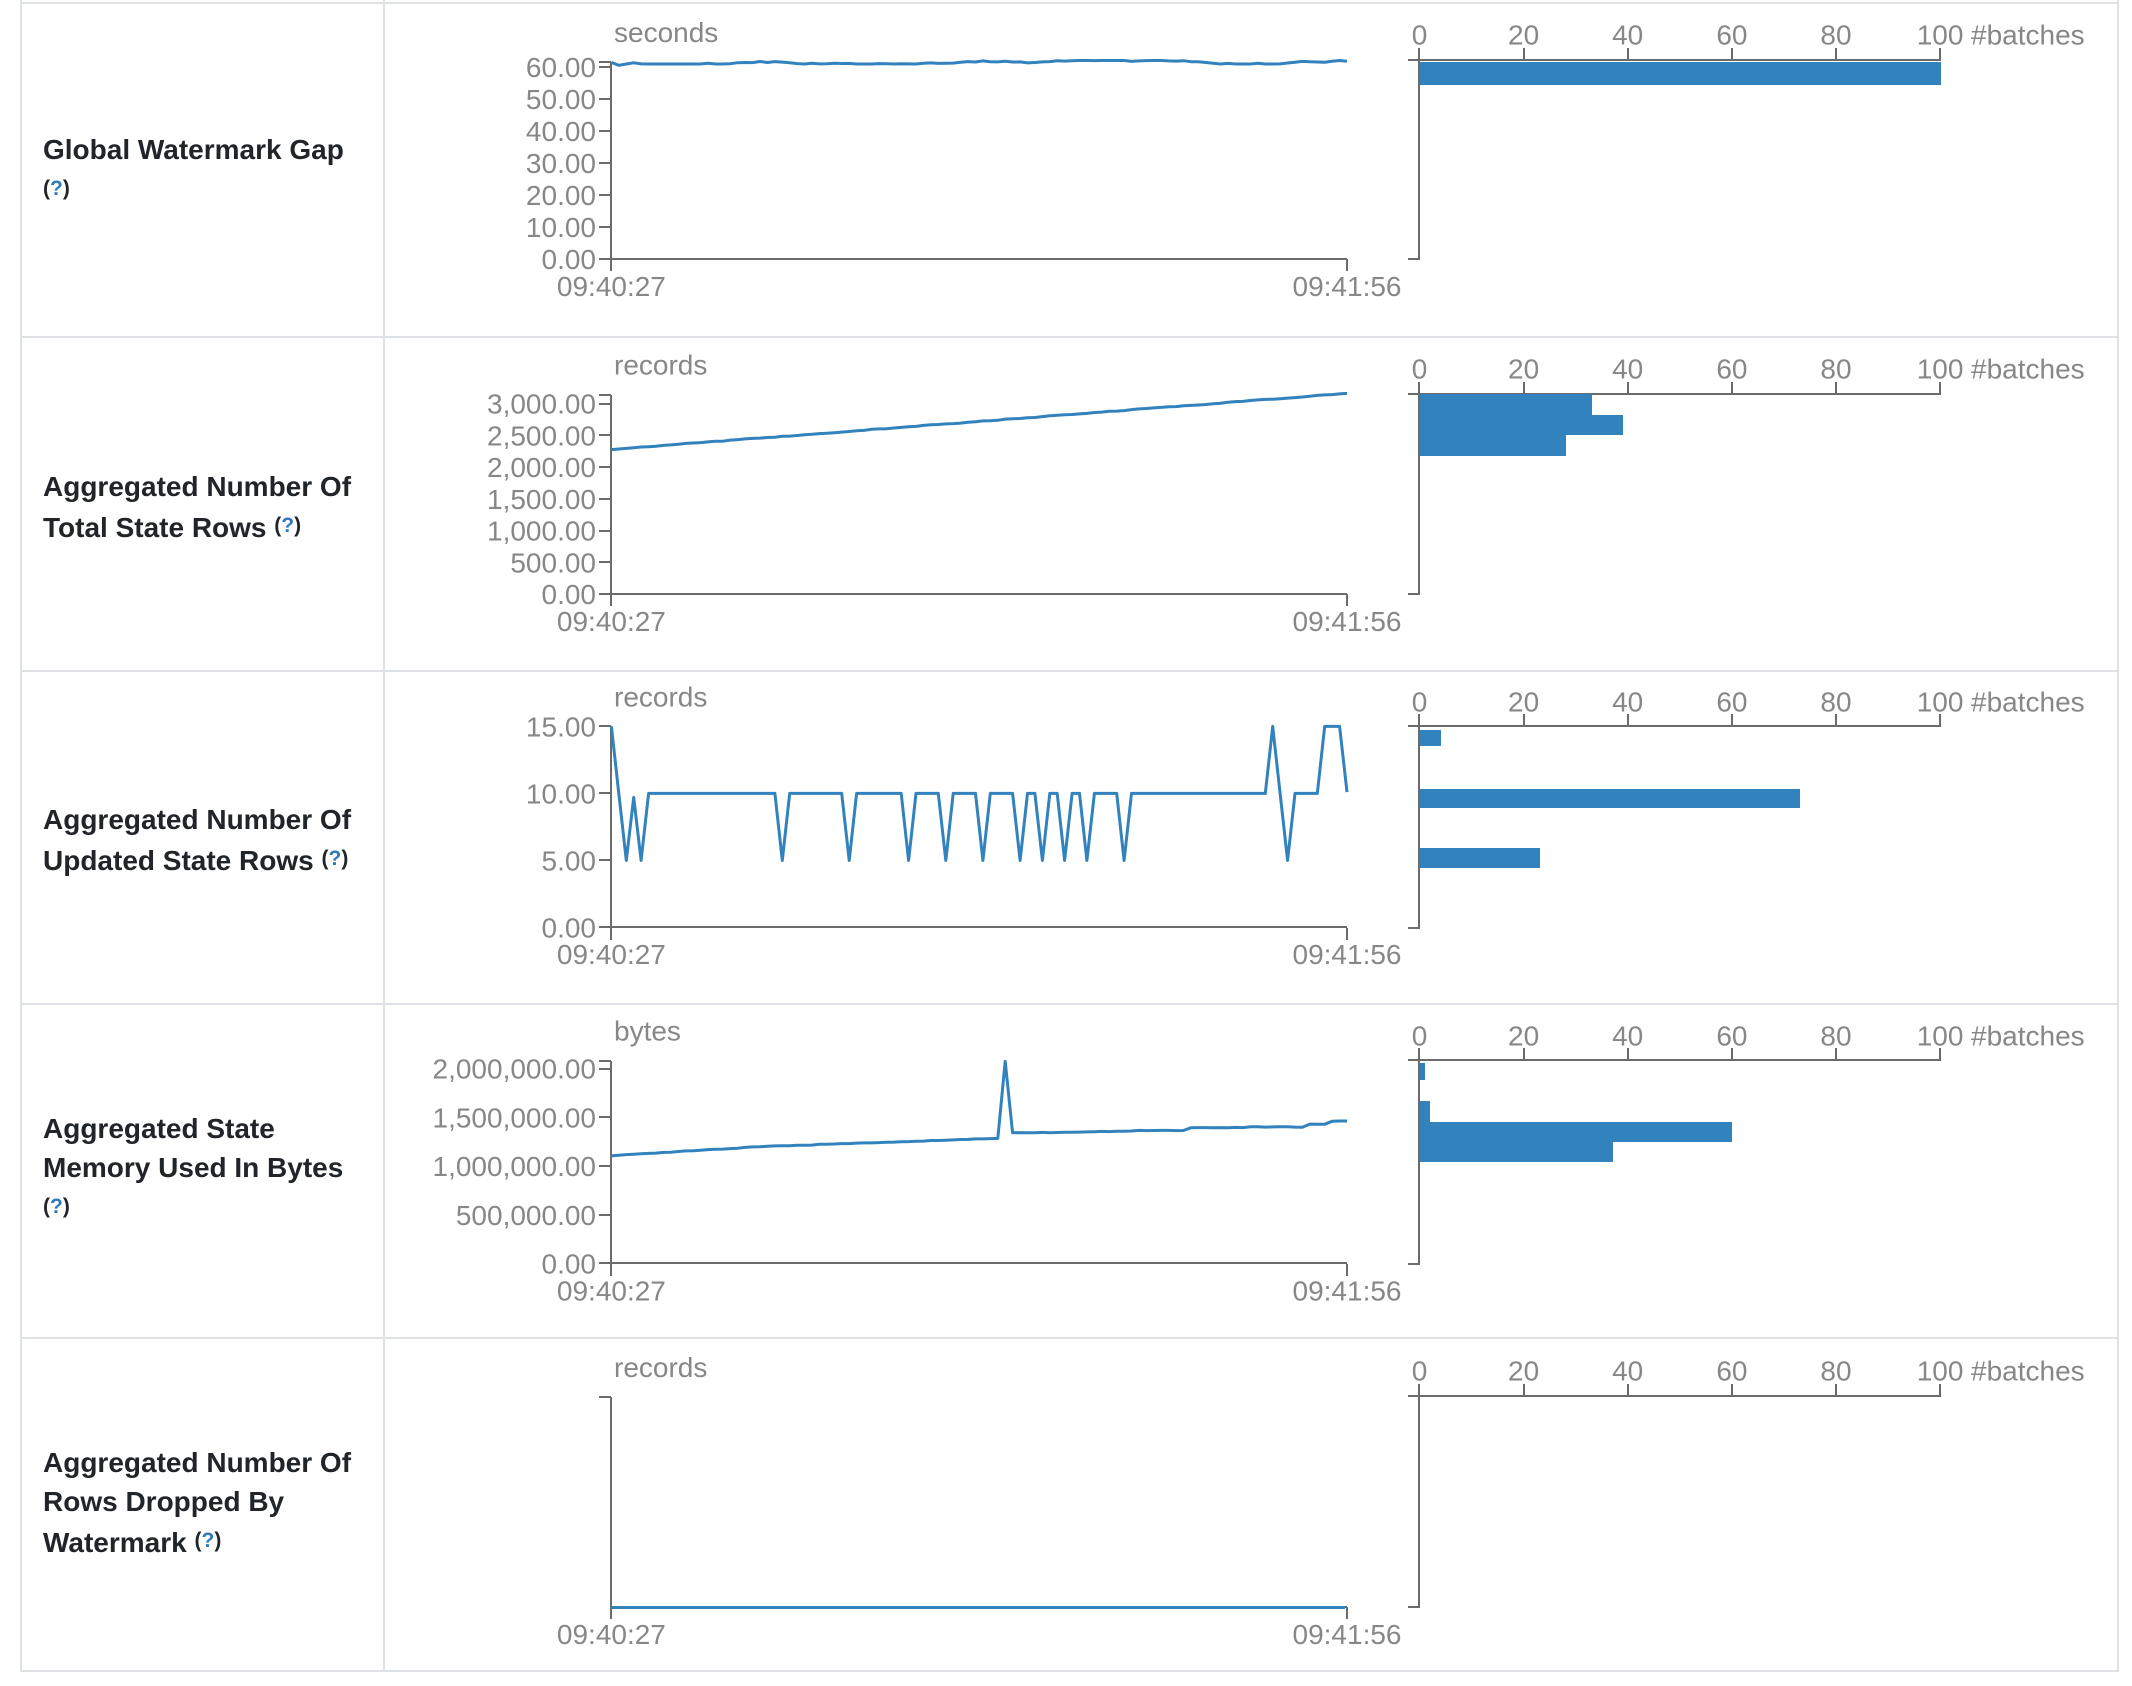 The width and height of the screenshot is (2132, 1686). Describe the element at coordinates (561, 99) in the screenshot. I see `svg-text: 50.00` at that location.